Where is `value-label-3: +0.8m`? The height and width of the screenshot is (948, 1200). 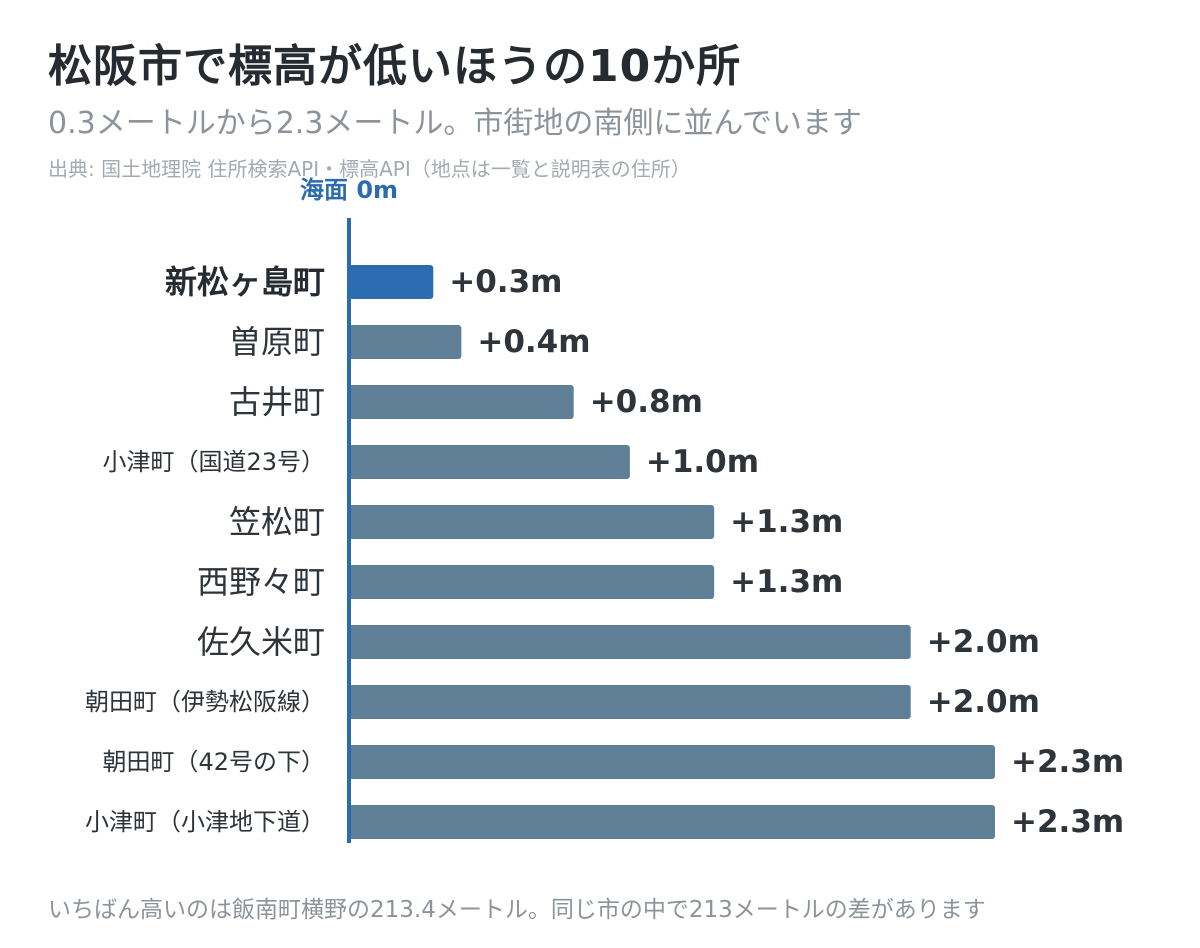 value-label-3: +0.8m is located at coordinates (646, 402).